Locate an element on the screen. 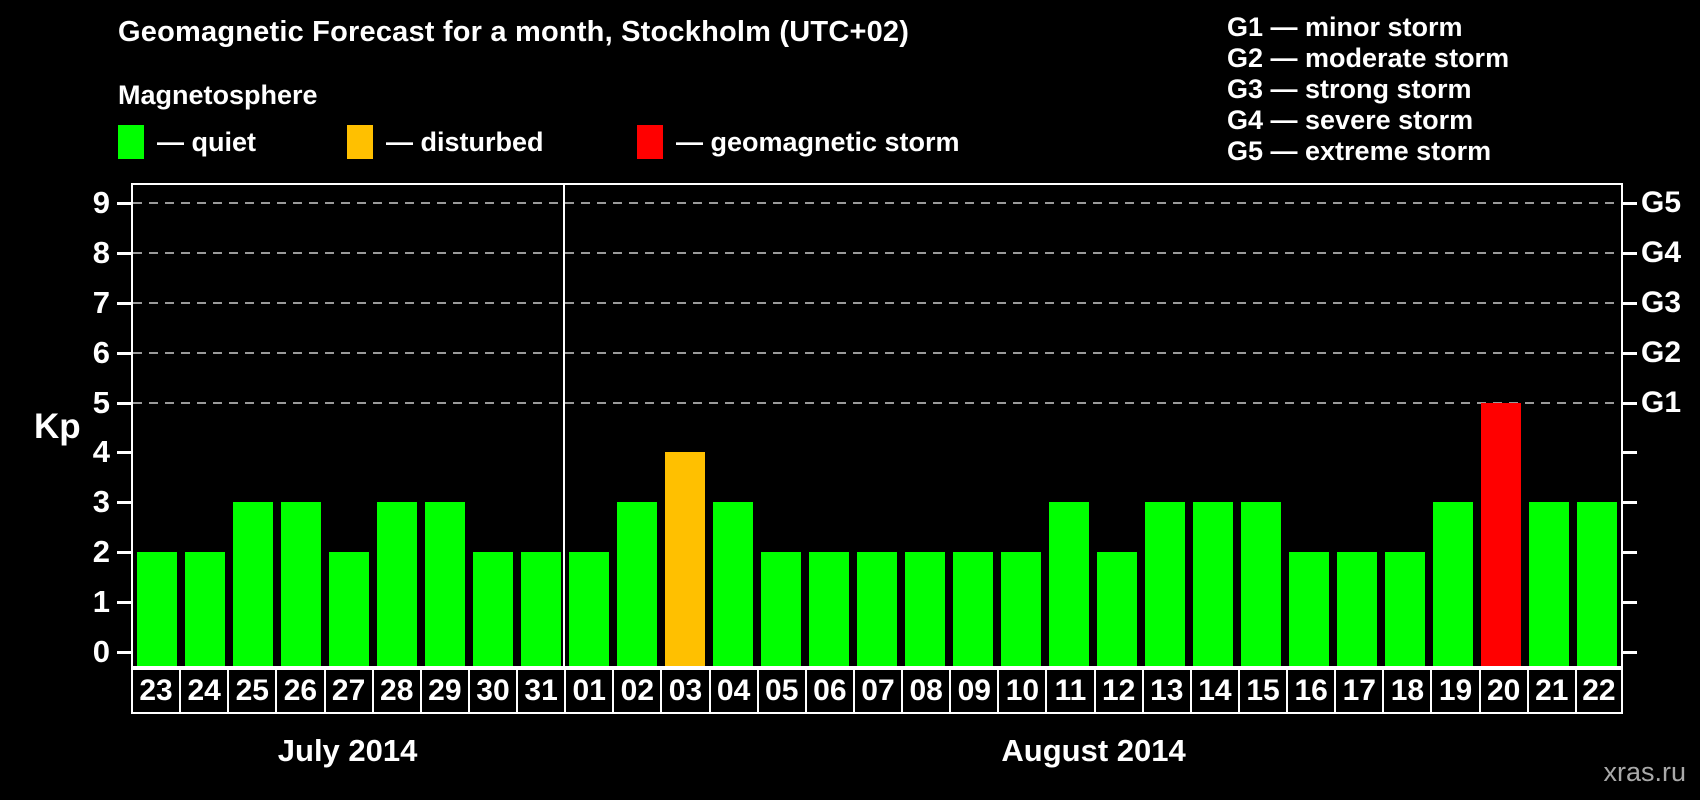 The image size is (1700, 800). g-scale-label: G1 is located at coordinates (1661, 402).